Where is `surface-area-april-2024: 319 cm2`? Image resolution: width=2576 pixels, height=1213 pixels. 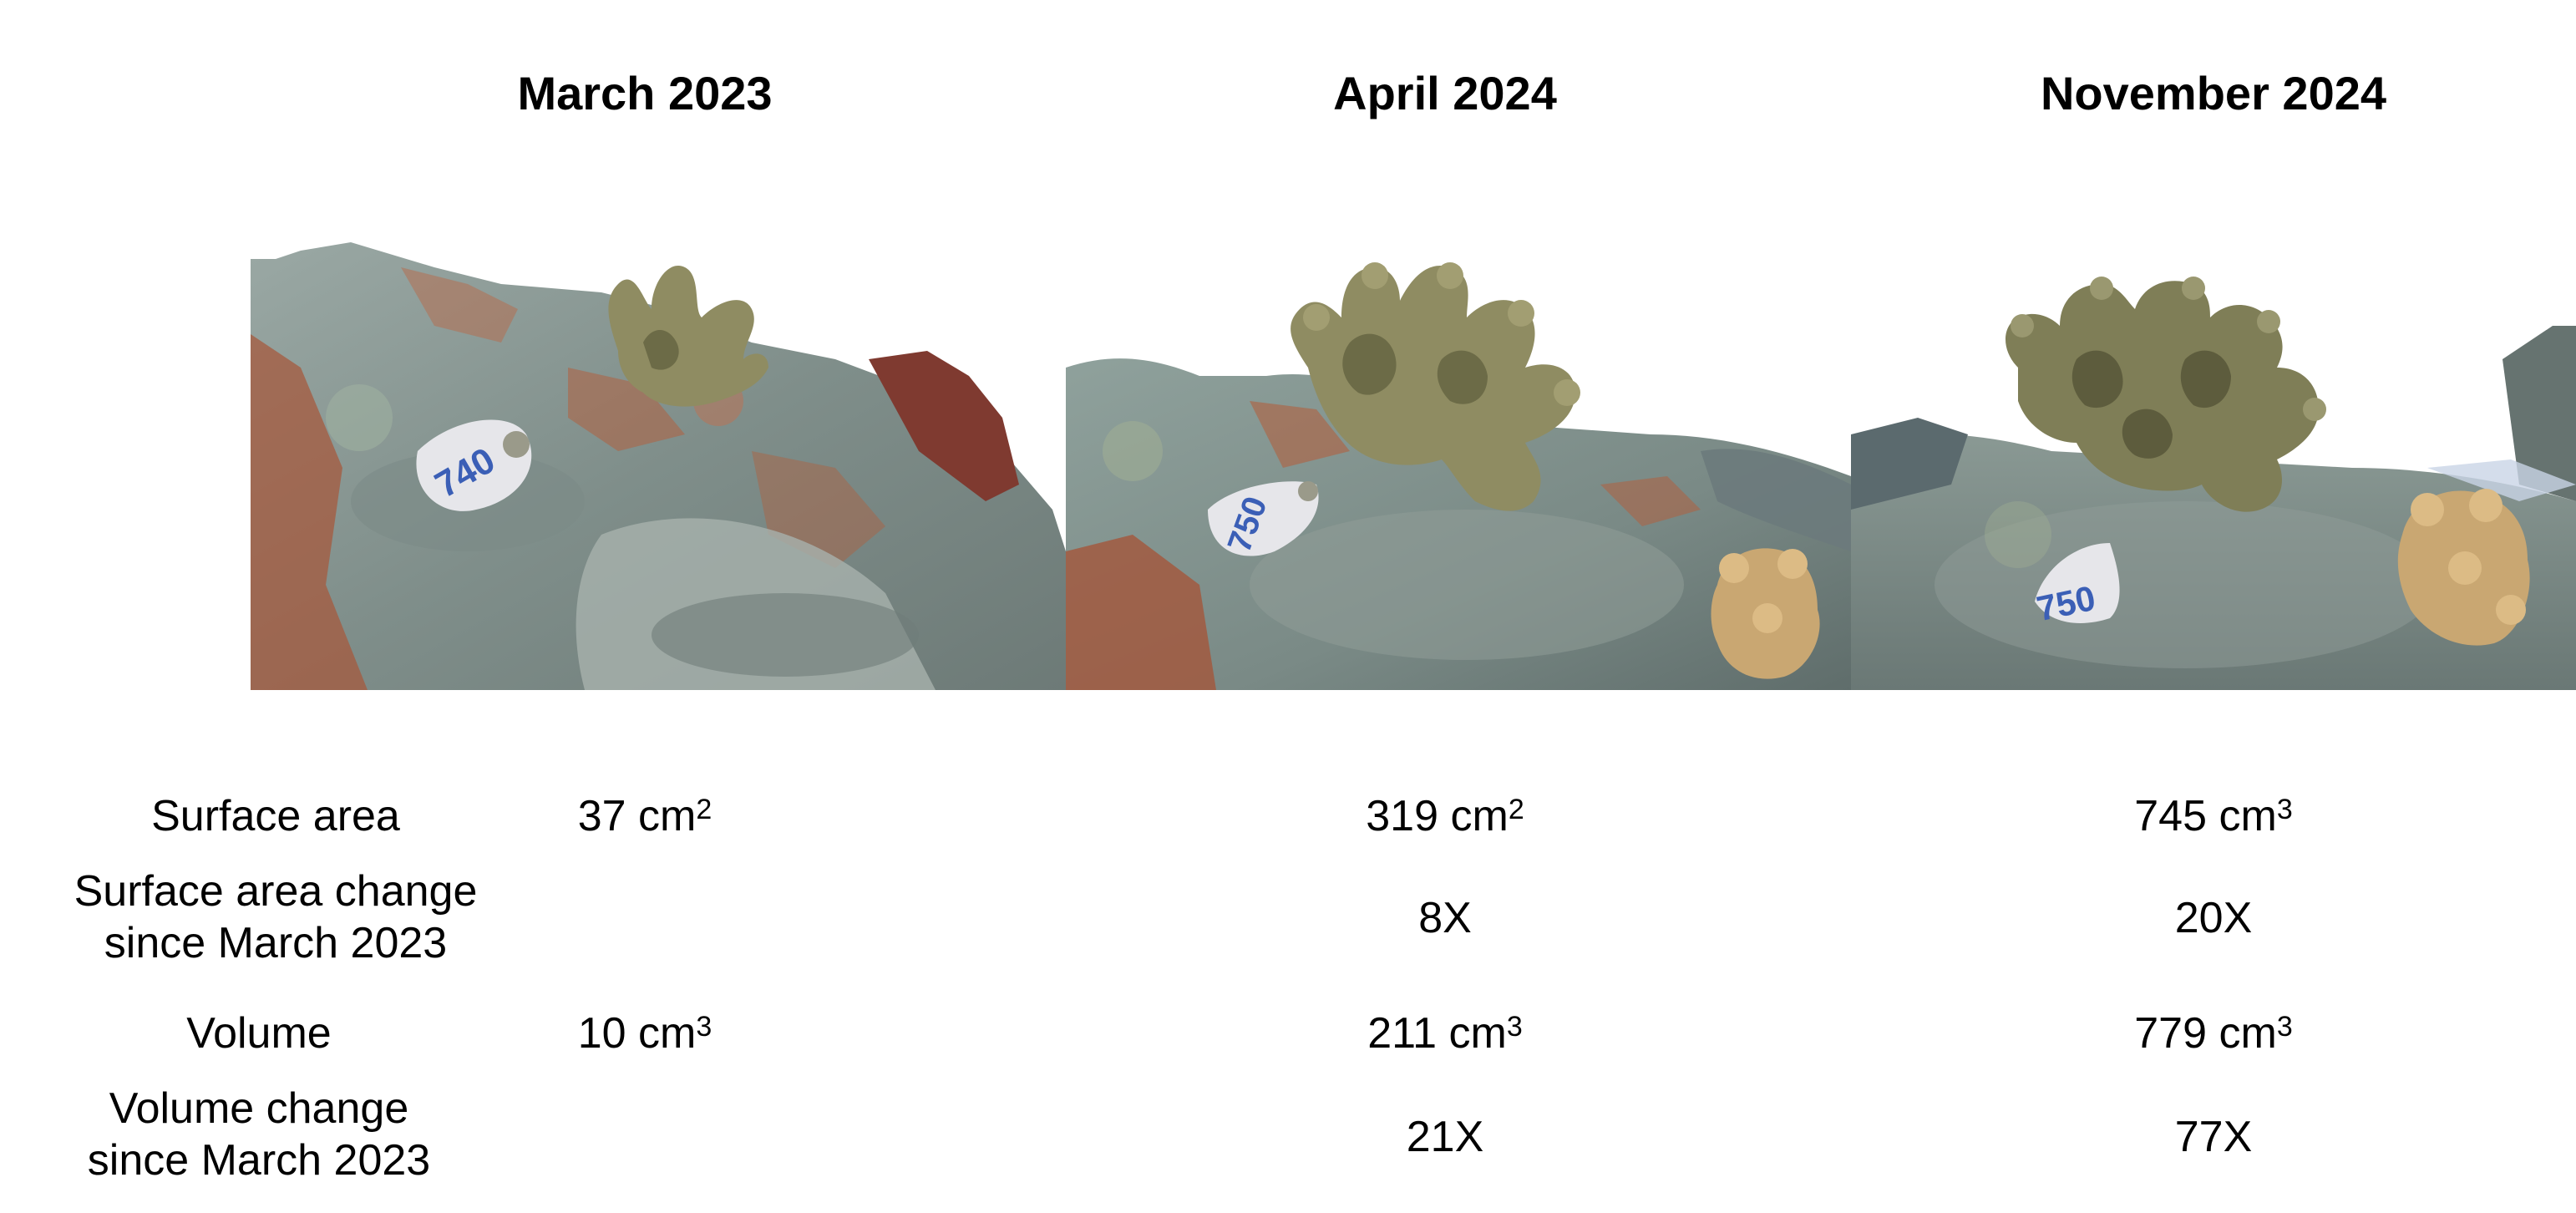
surface-area-april-2024: 319 cm2 is located at coordinates (1445, 816).